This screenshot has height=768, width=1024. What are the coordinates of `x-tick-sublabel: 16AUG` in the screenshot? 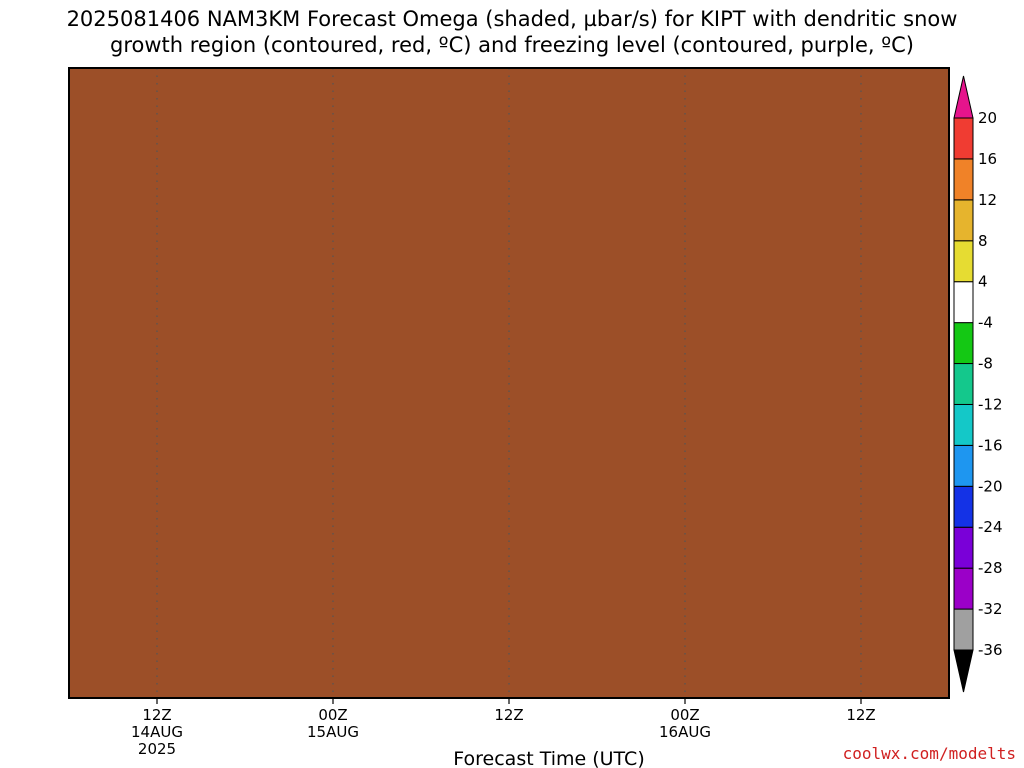 It's located at (685, 732).